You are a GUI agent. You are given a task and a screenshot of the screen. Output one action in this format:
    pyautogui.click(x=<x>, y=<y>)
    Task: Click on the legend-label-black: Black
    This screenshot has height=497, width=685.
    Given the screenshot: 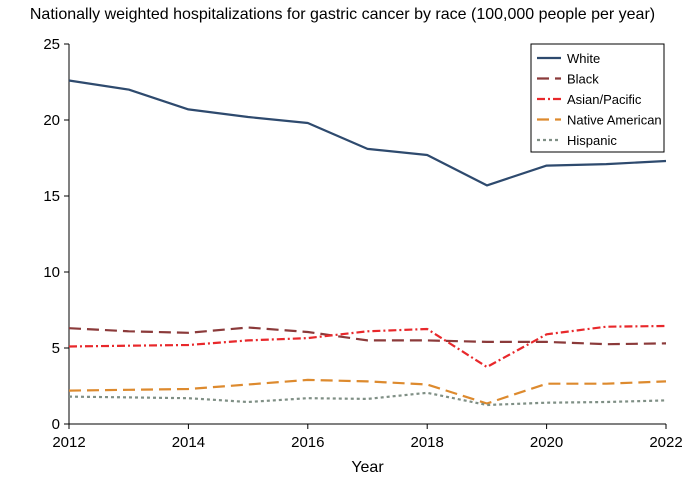 What is the action you would take?
    pyautogui.click(x=583, y=79)
    